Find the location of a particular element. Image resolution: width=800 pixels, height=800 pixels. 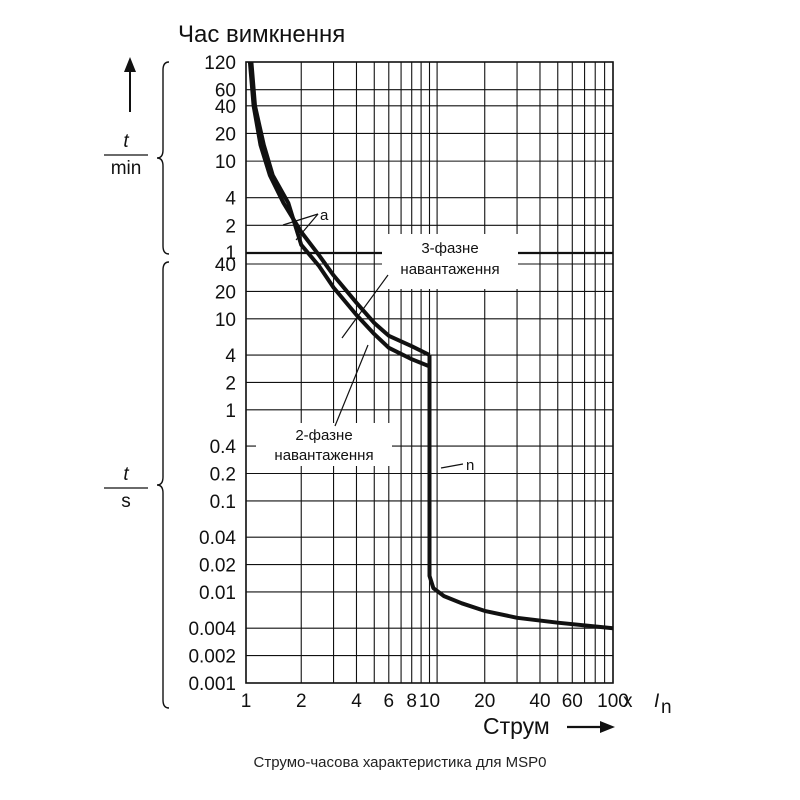

y-tick-label: 0.01 is located at coordinates (217, 593).